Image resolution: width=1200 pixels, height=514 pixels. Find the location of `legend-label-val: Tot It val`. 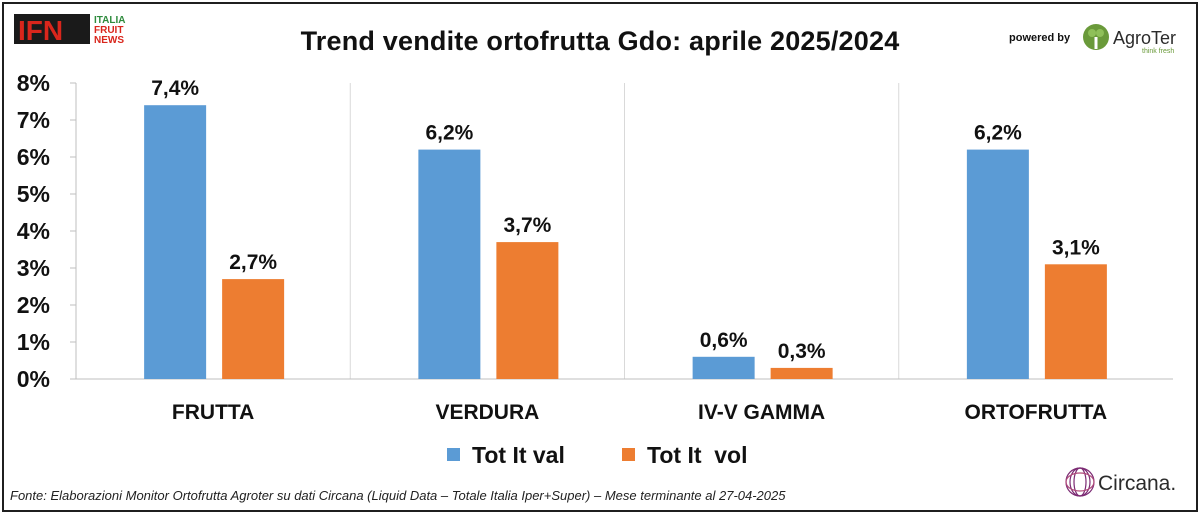

legend-label-val: Tot It val is located at coordinates (518, 455).